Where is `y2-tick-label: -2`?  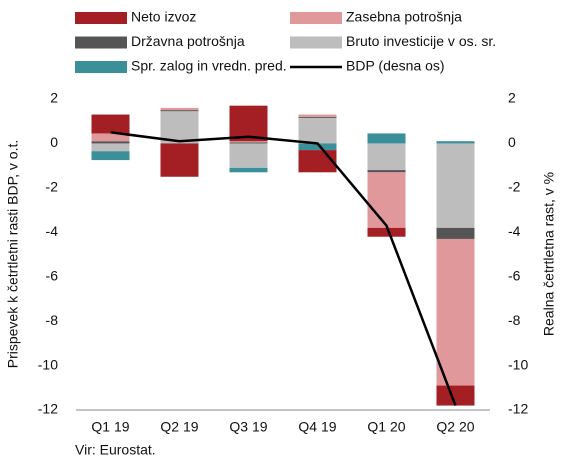
y2-tick-label: -2 is located at coordinates (514, 187).